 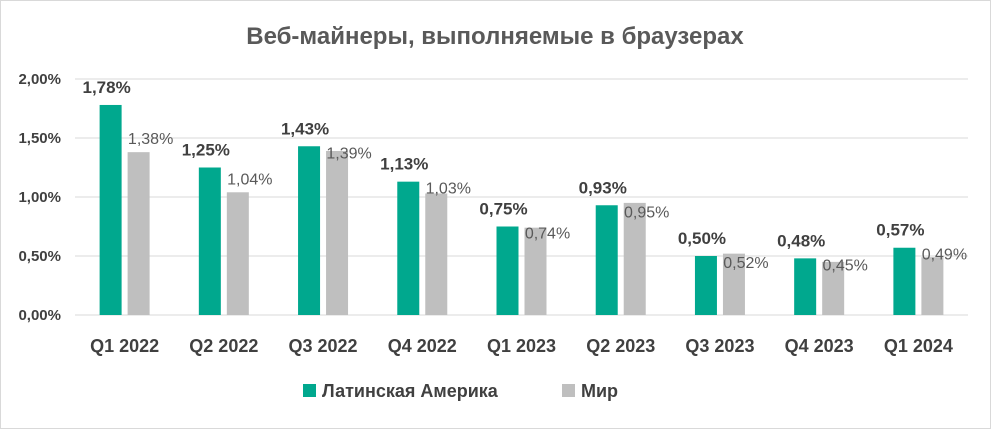 I want to click on chart-title: Веб-майнеры, выполняемые в браузерах, so click(x=495, y=36).